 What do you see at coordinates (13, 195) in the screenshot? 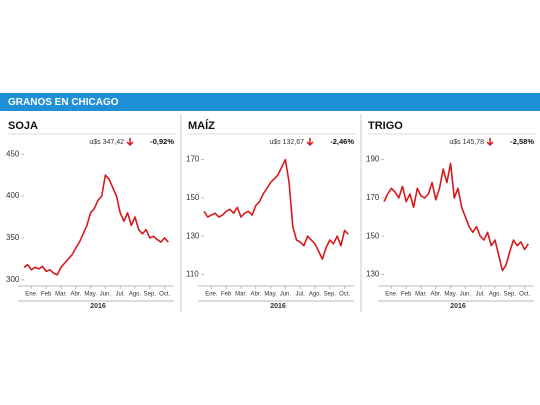
I see `y-tick-label: 400` at bounding box center [13, 195].